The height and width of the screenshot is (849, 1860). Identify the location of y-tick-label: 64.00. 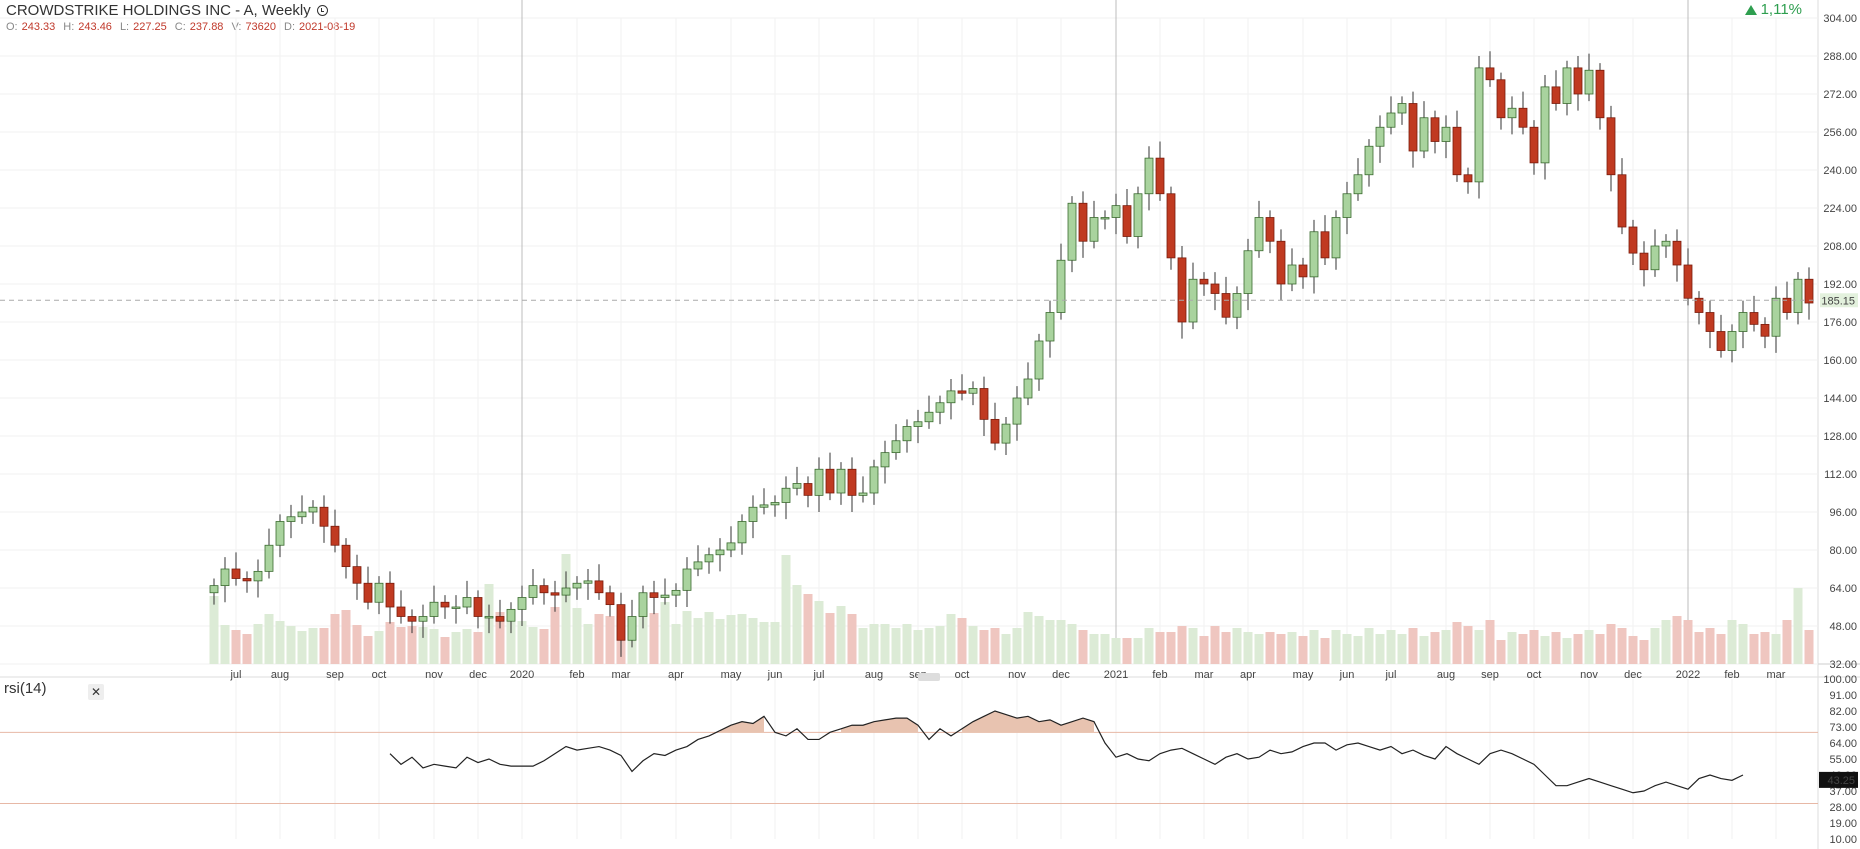
(1843, 589).